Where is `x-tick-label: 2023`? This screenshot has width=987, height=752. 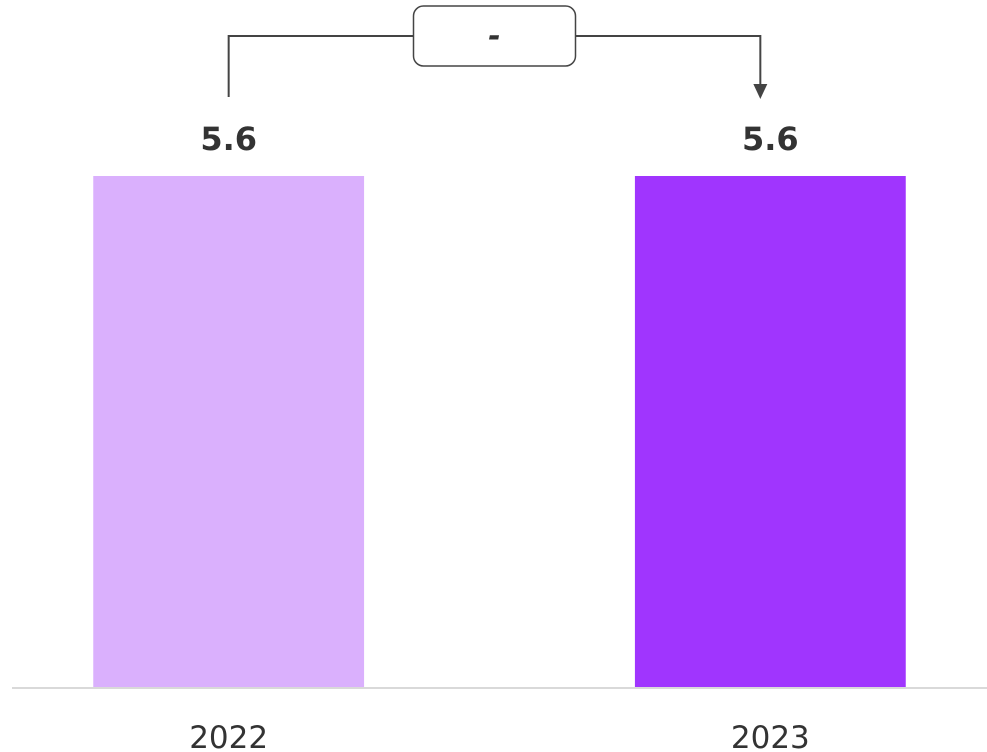
x-tick-label: 2023 is located at coordinates (770, 736).